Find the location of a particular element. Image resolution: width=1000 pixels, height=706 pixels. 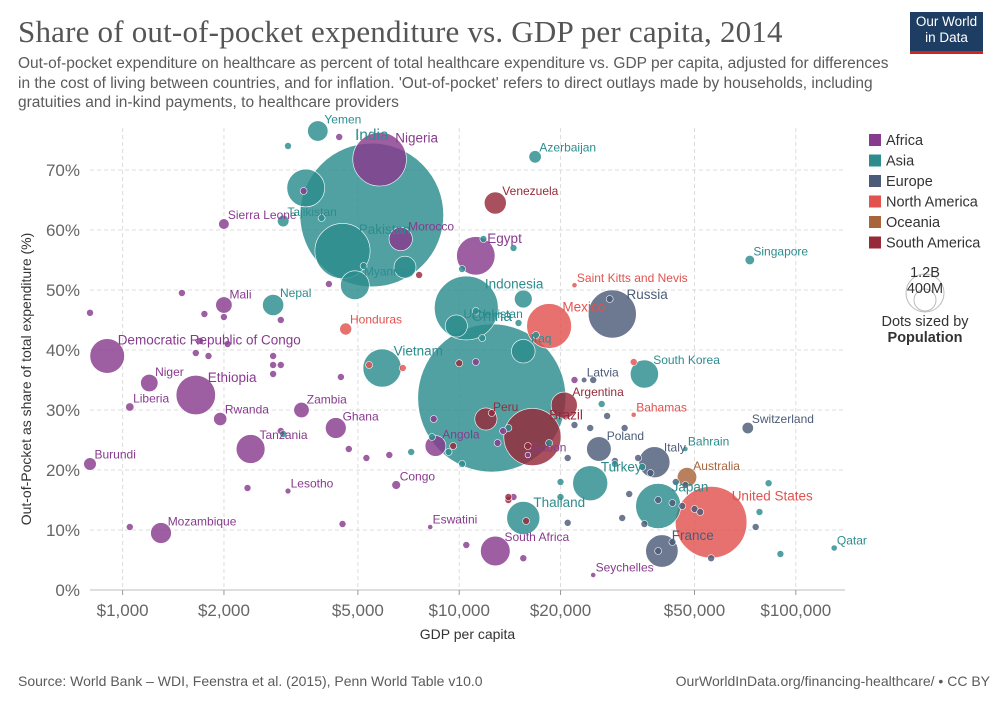

point-label-lesotho: Lesotho is located at coordinates (312, 483).